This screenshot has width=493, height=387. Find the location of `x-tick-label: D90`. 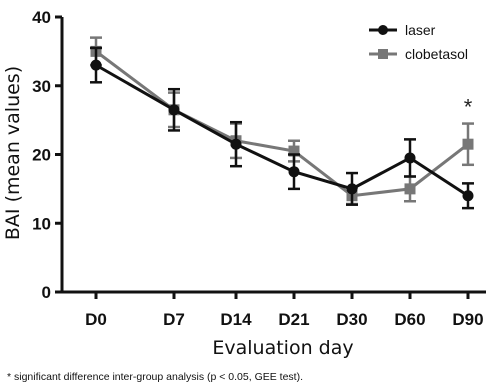

x-tick-label: D90 is located at coordinates (467, 319).